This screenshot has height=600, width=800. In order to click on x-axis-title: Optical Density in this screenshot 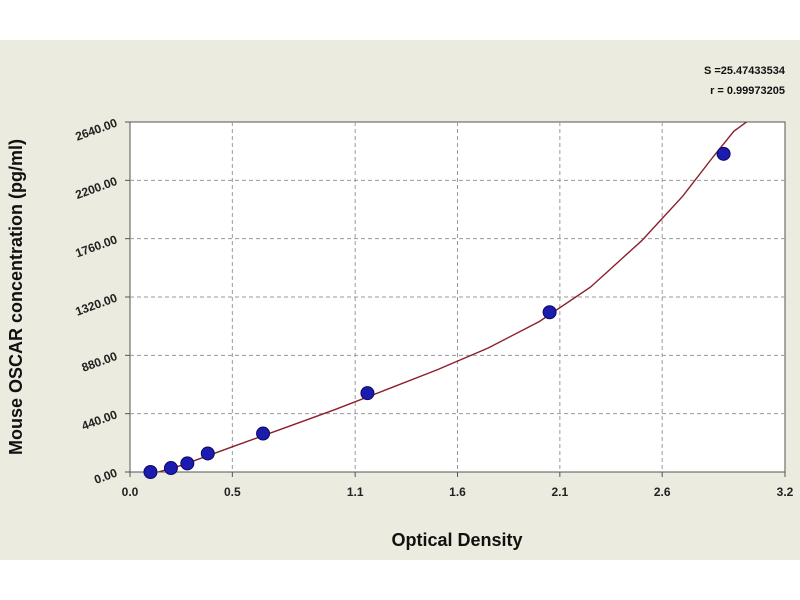, I will do `click(456, 540)`.